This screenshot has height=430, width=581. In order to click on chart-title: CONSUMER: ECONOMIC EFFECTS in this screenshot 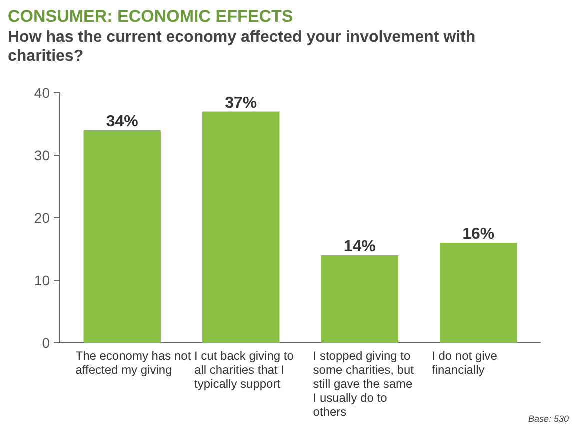, I will do `click(151, 16)`.